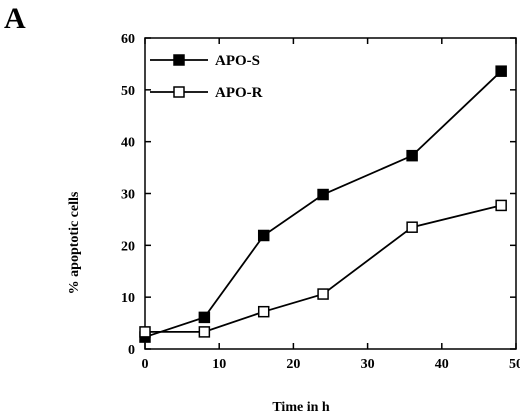 This screenshot has height=417, width=520. What do you see at coordinates (301, 407) in the screenshot?
I see `x-axis-title: Time in h` at bounding box center [301, 407].